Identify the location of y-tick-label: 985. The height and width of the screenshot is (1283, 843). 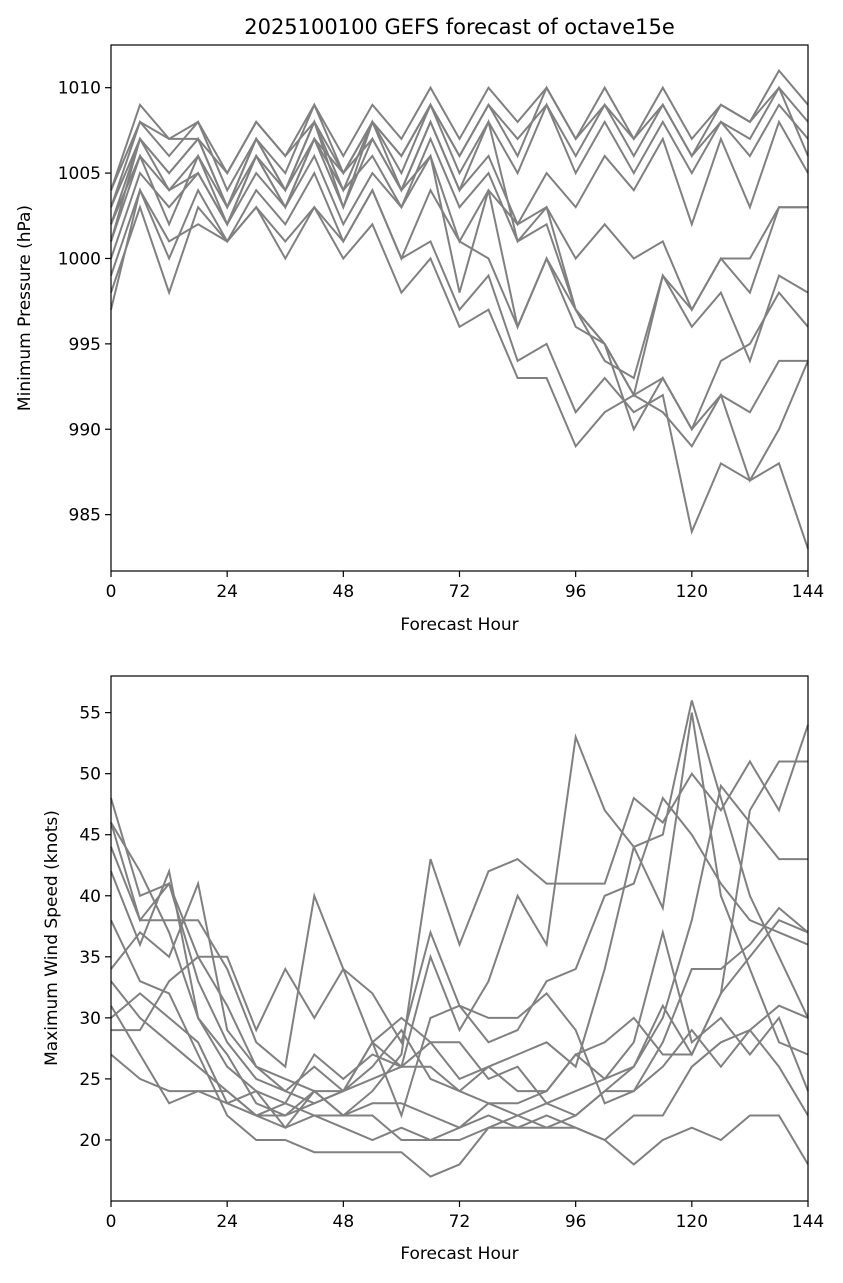
(85, 516).